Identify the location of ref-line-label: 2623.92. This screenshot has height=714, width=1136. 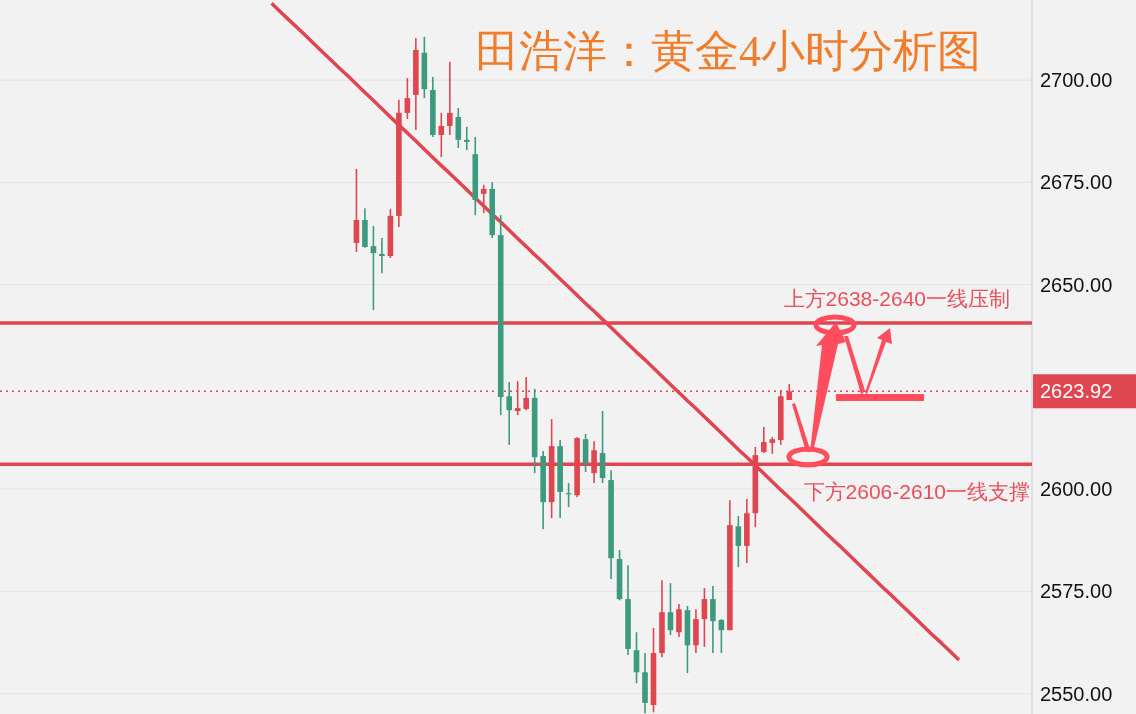
(1076, 391).